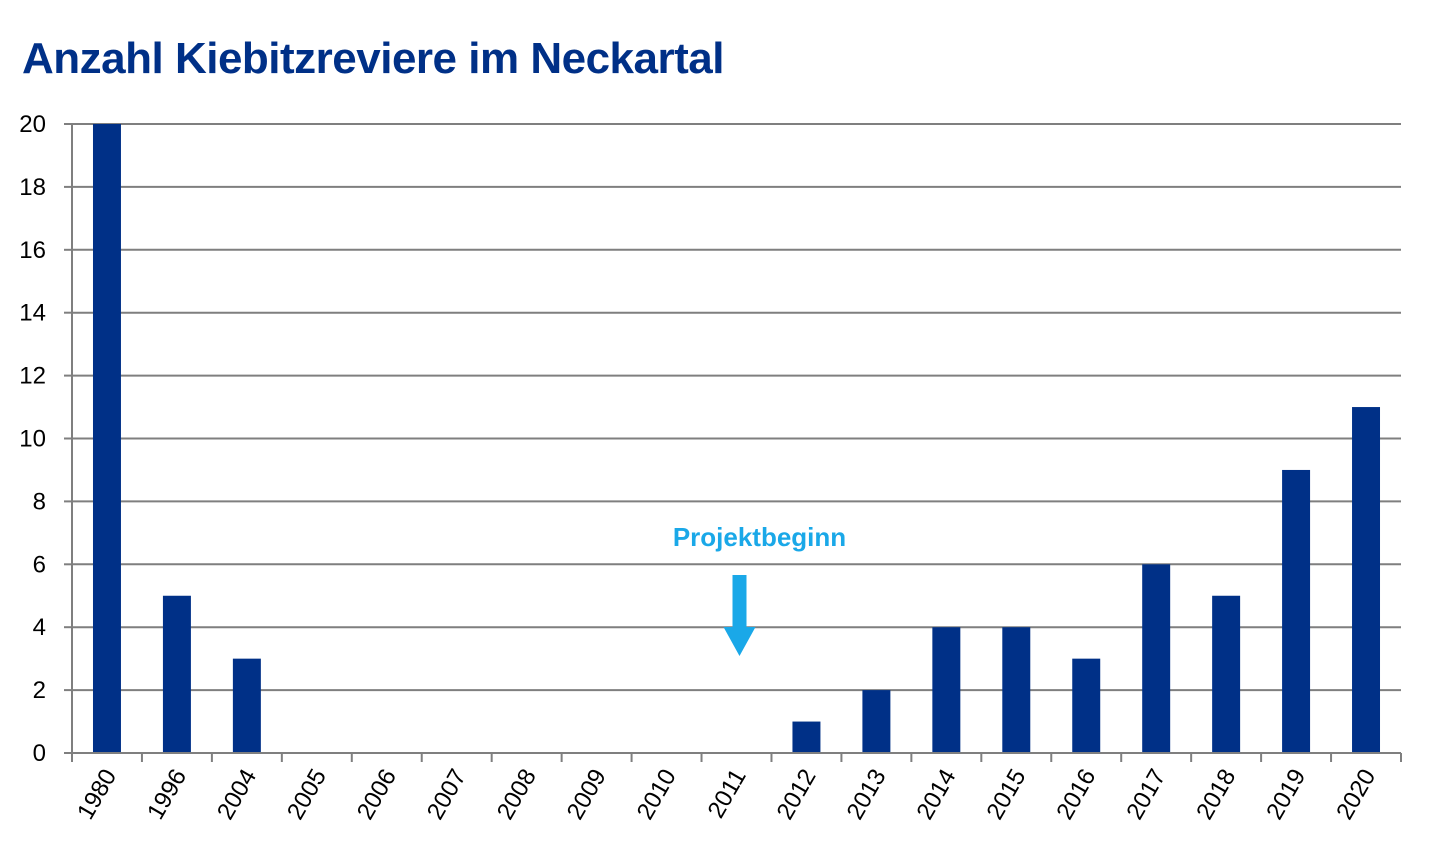 Image resolution: width=1430 pixels, height=859 pixels. What do you see at coordinates (1156, 658) in the screenshot?
I see `bar-2017` at bounding box center [1156, 658].